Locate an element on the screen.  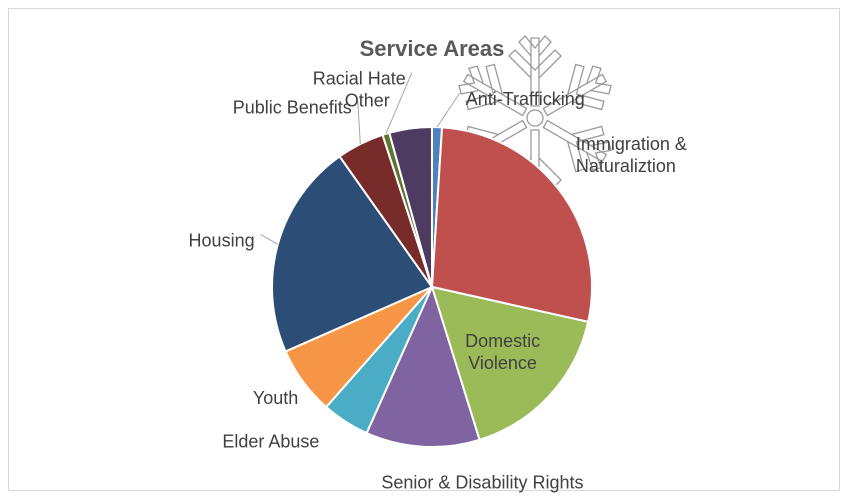
pie-slice-domestic-violence is located at coordinates (510, 363).